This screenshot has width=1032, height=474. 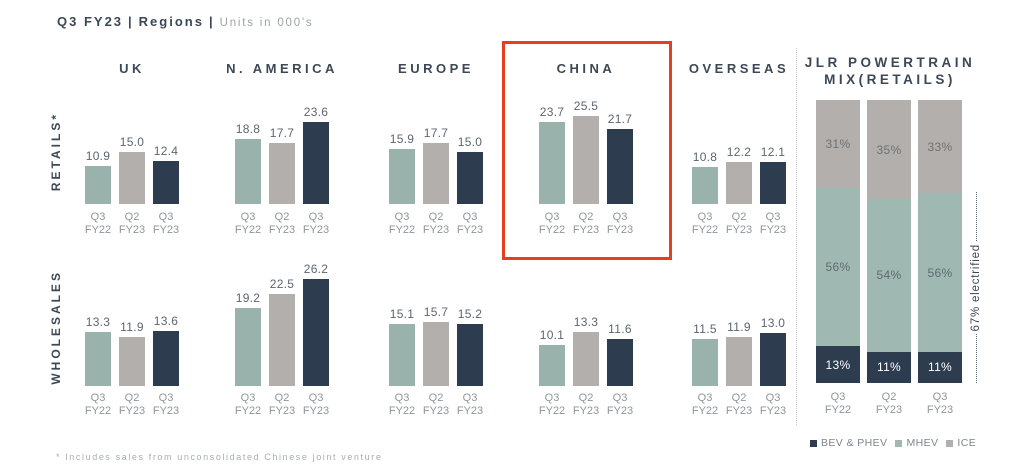 What do you see at coordinates (586, 68) in the screenshot?
I see `region-header-china: CHINA` at bounding box center [586, 68].